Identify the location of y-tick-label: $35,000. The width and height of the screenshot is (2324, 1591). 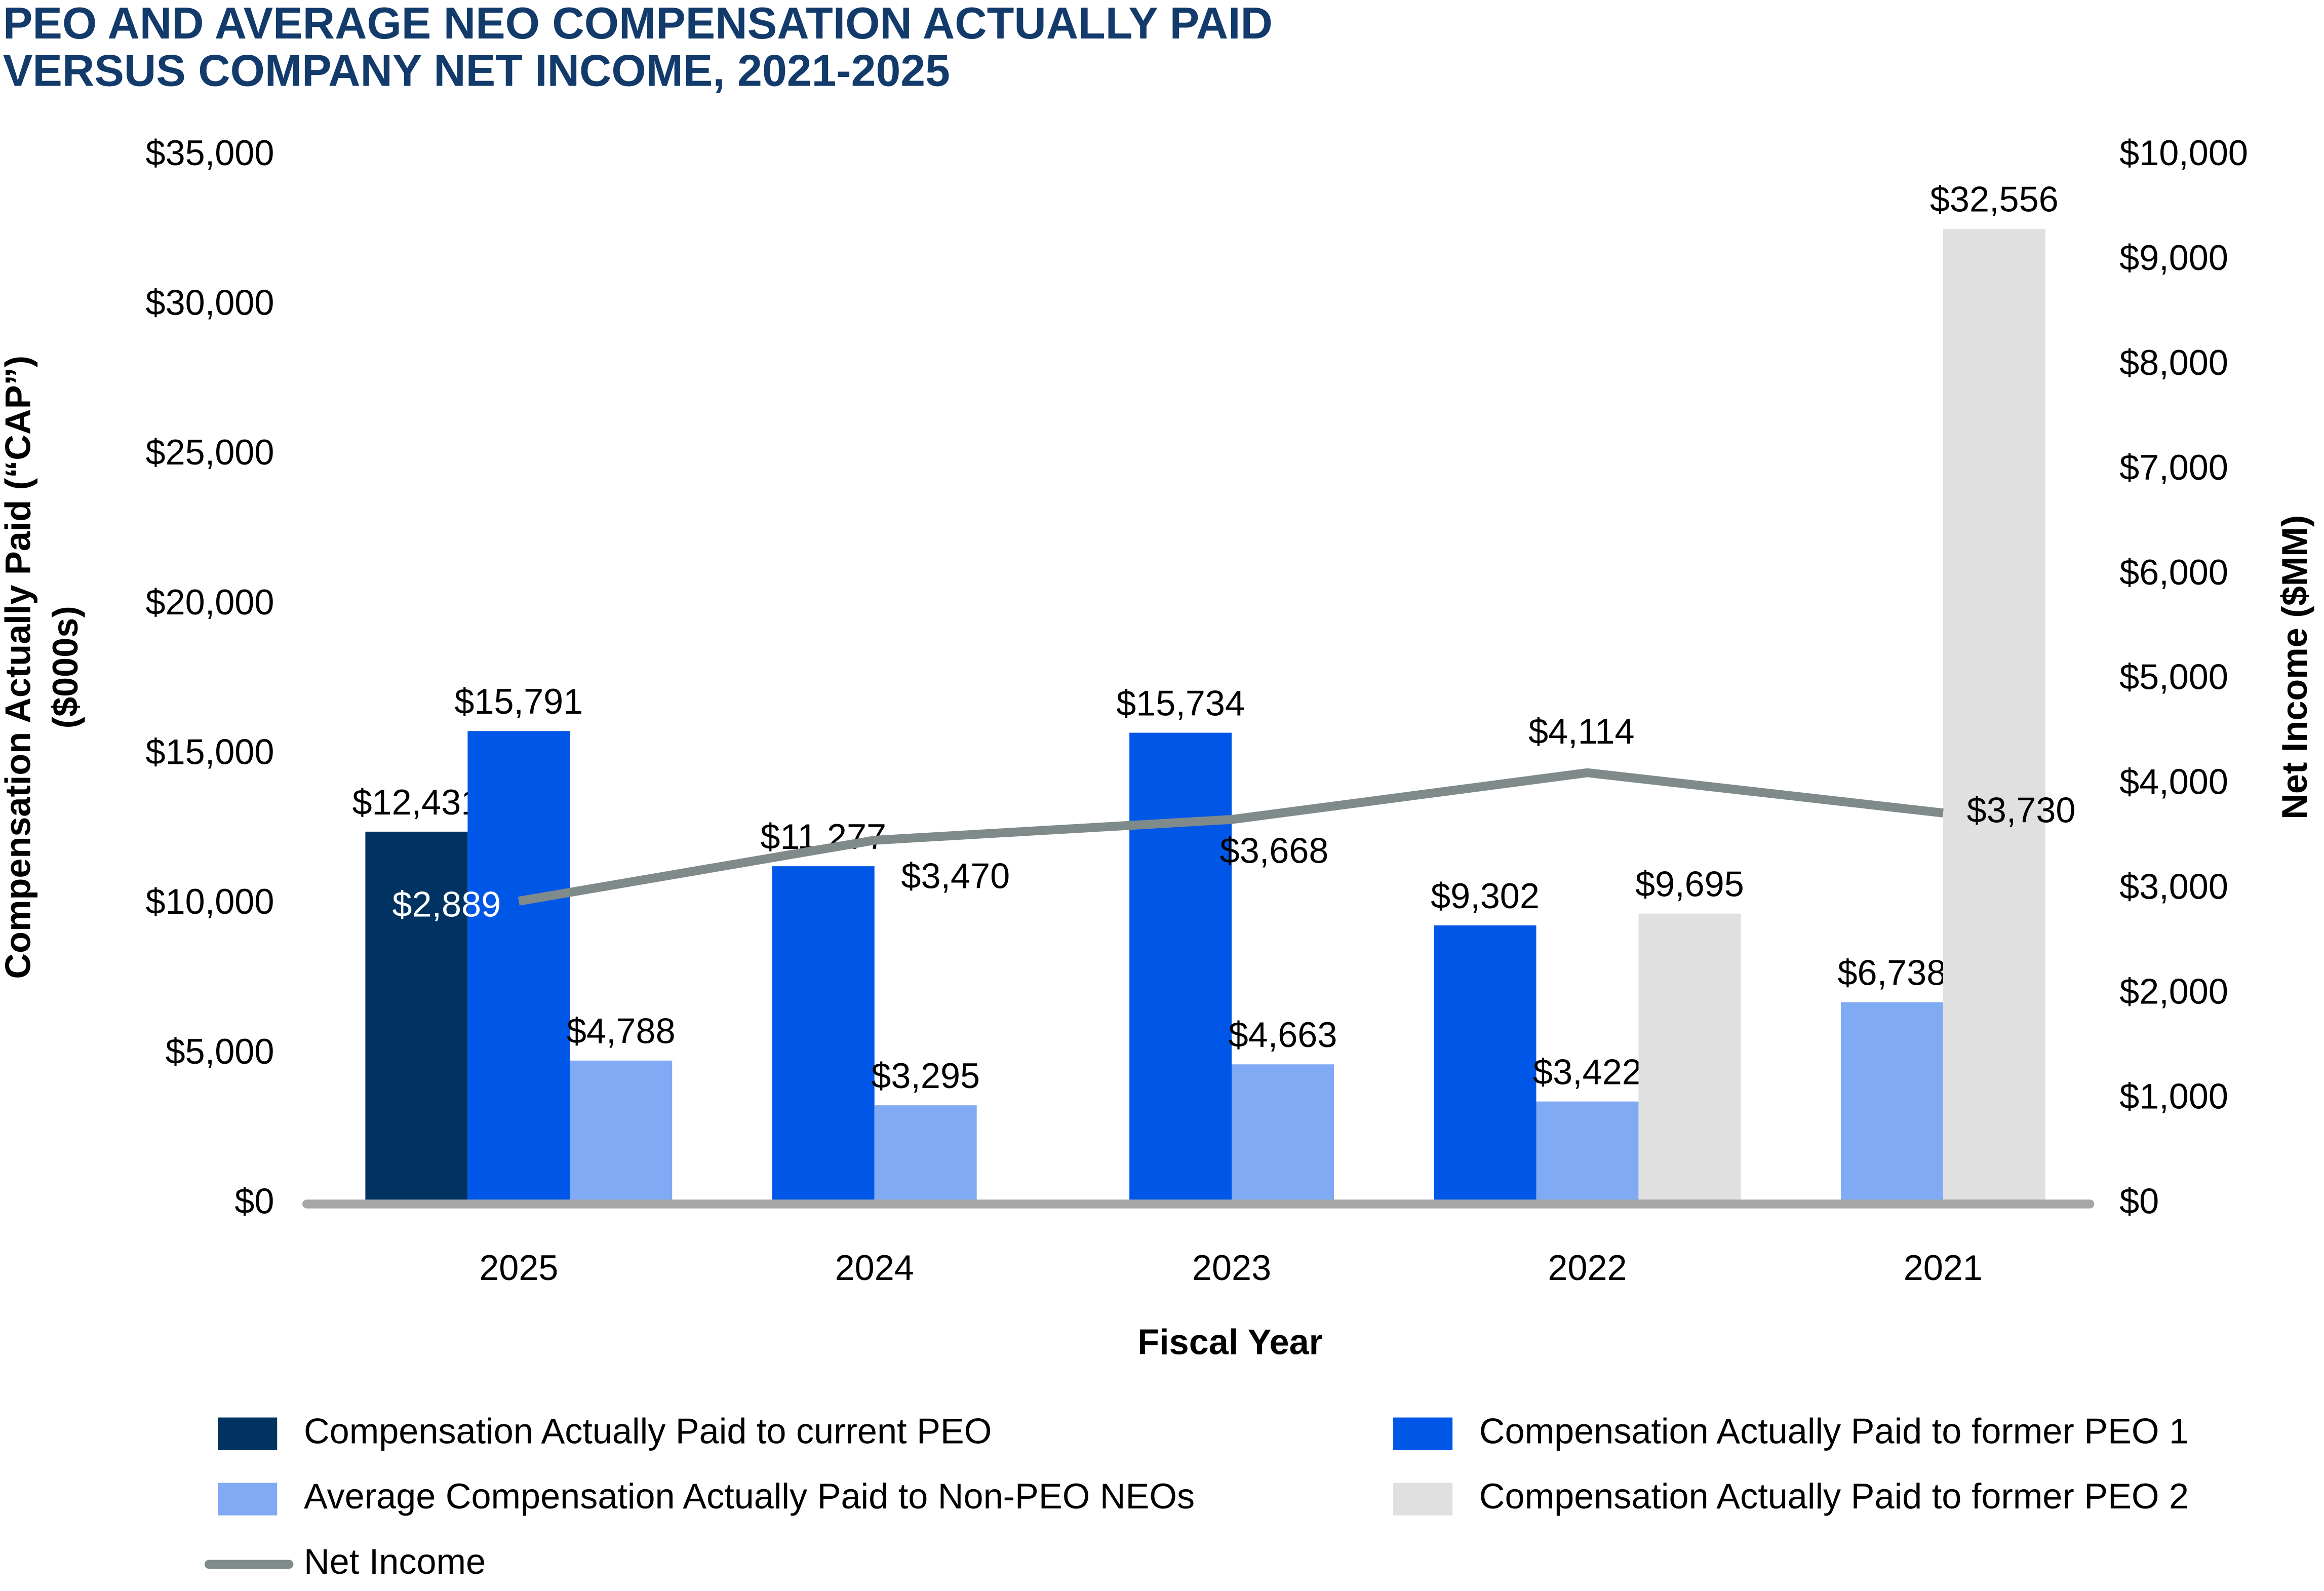
(210, 153).